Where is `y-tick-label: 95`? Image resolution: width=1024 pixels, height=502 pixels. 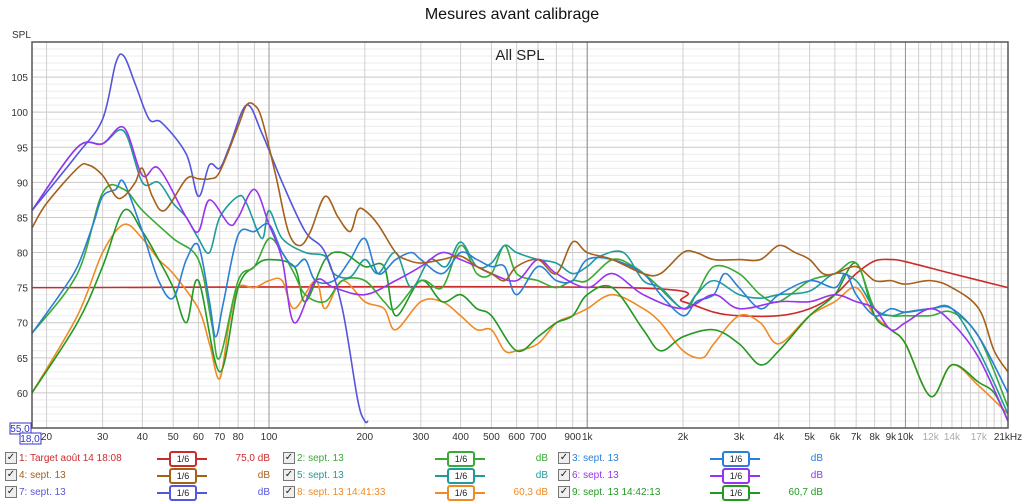 y-tick-label: 95 is located at coordinates (23, 148).